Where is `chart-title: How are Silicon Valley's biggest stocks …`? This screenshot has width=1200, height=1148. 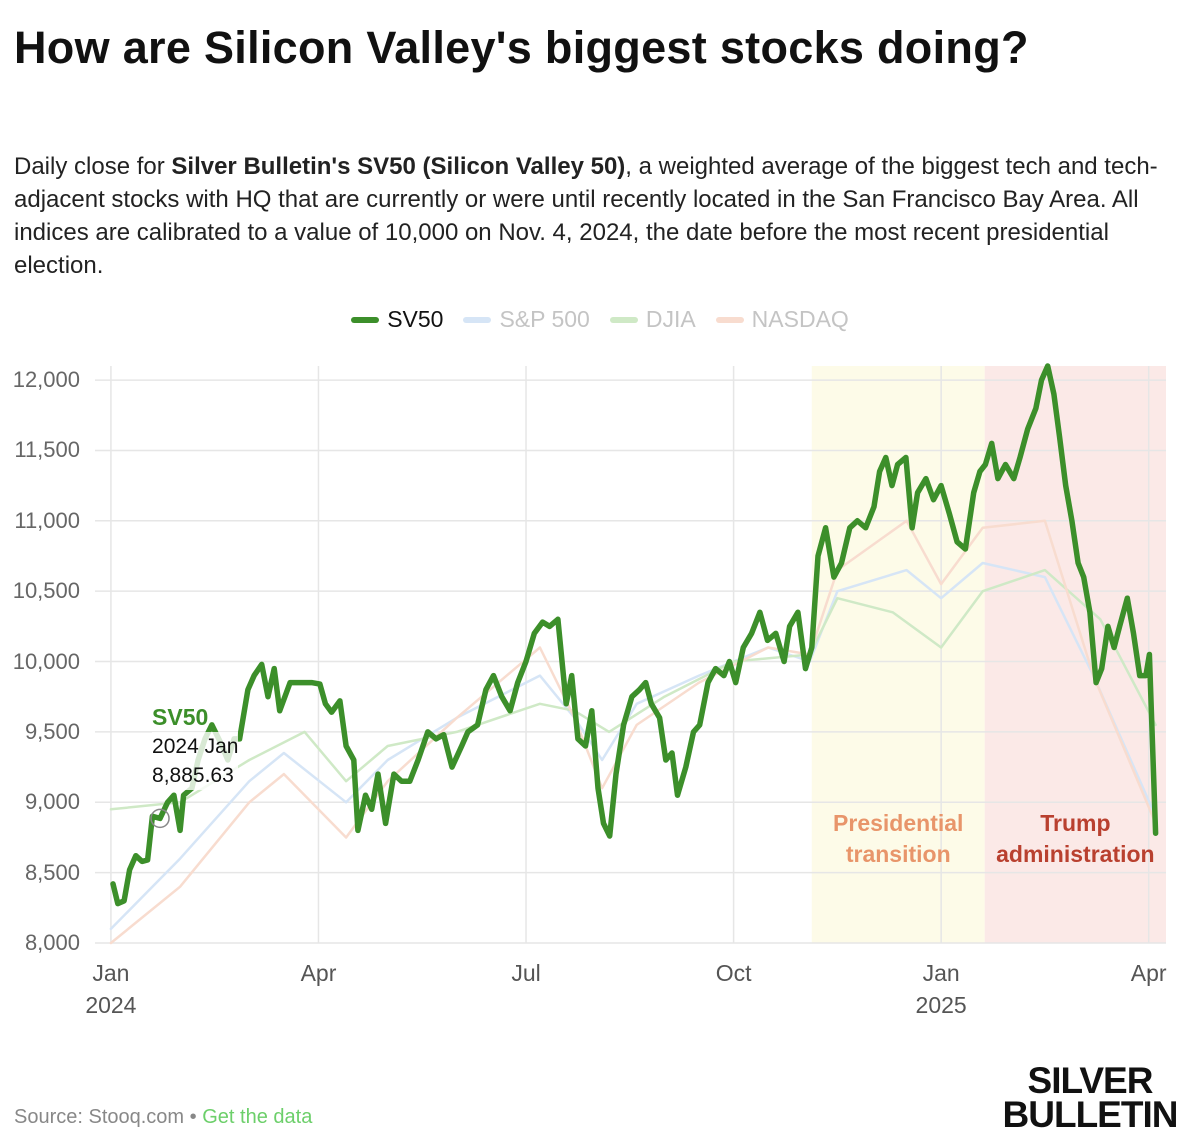
chart-title: How are Silicon Valley's biggest stocks … is located at coordinates (521, 47).